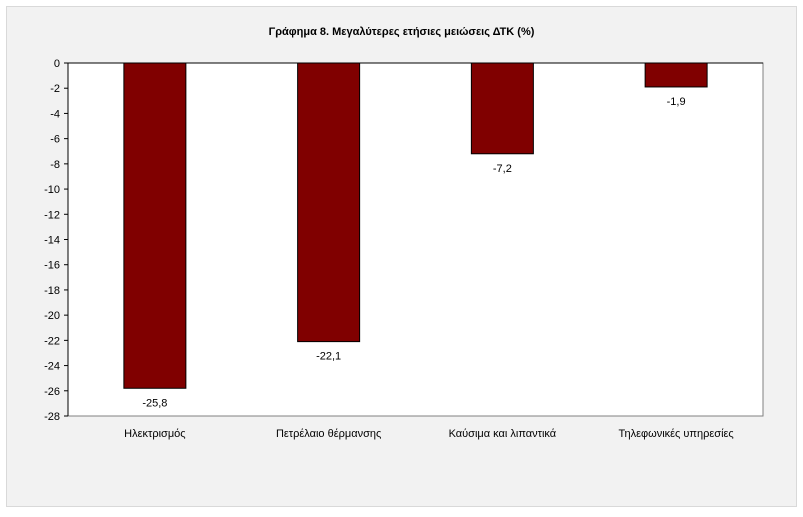  What do you see at coordinates (52, 190) in the screenshot?
I see `y-tick-label: -10` at bounding box center [52, 190].